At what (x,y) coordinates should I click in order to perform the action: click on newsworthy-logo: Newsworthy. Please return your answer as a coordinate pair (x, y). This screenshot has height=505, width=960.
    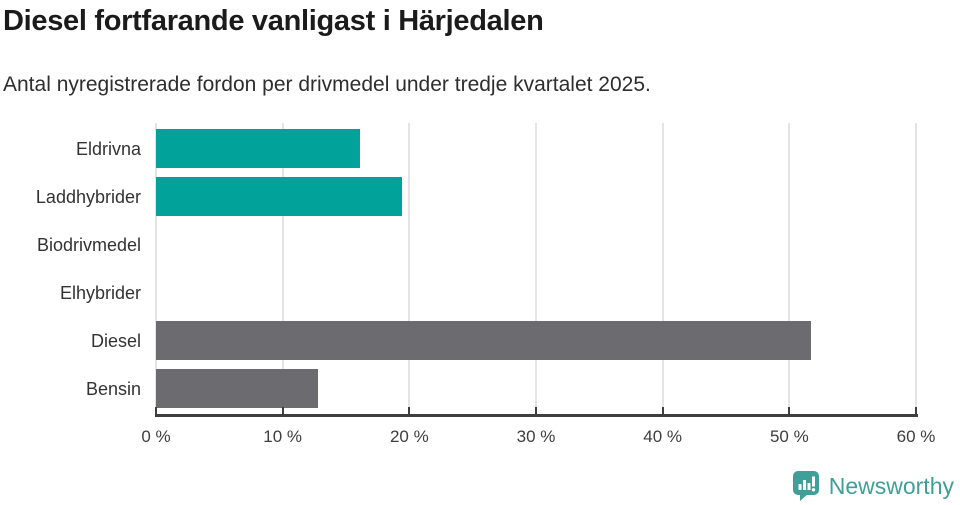
    Looking at the image, I should click on (873, 486).